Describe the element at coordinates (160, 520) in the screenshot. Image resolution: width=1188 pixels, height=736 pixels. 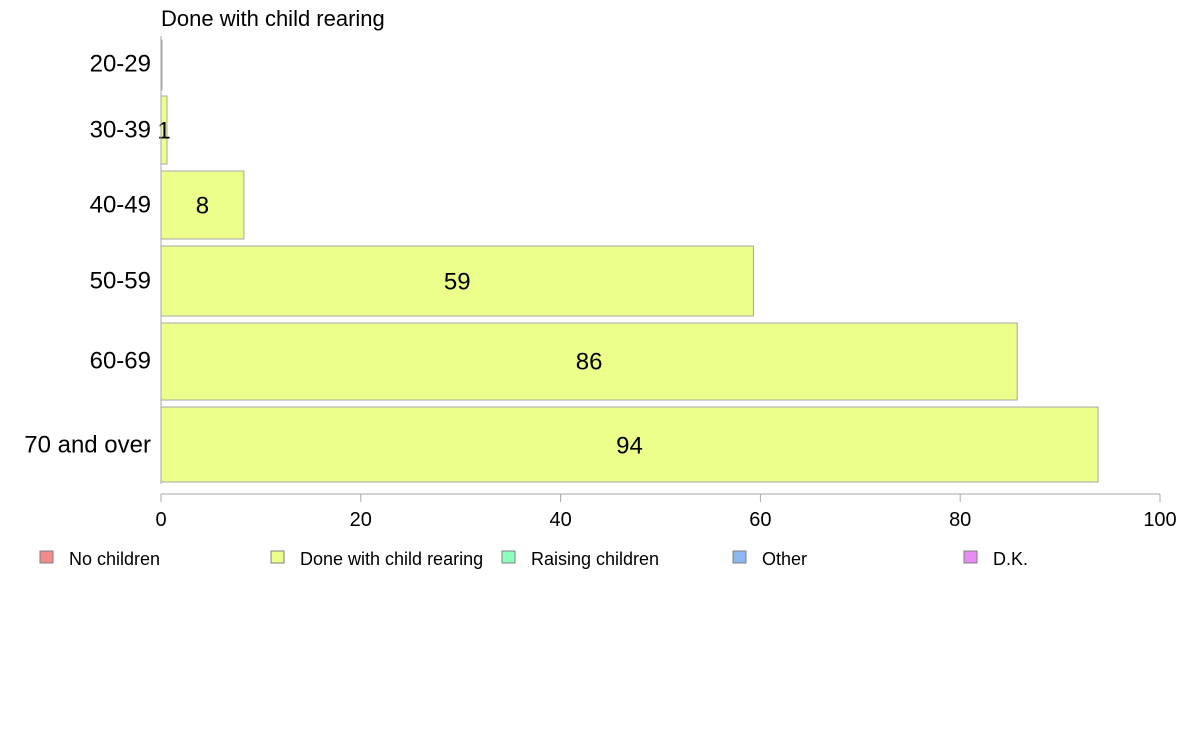
I see `x-tick-label: 0` at that location.